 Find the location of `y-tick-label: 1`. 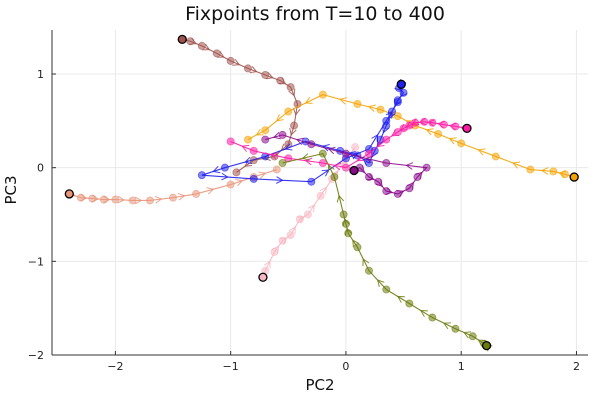

y-tick-label: 1 is located at coordinates (40, 74).